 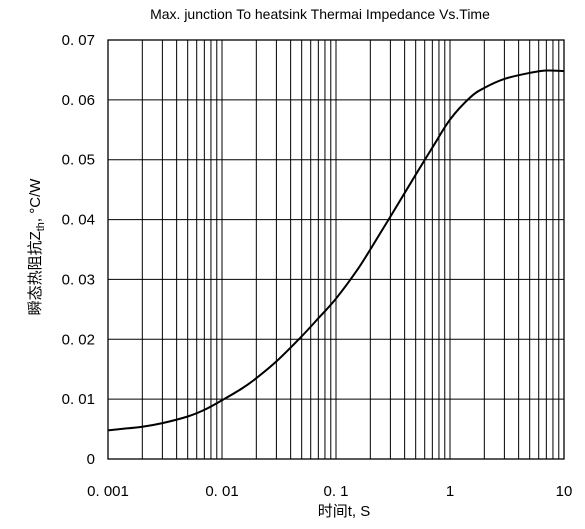 What do you see at coordinates (221, 491) in the screenshot?
I see `x-tick-label: 0. 01` at bounding box center [221, 491].